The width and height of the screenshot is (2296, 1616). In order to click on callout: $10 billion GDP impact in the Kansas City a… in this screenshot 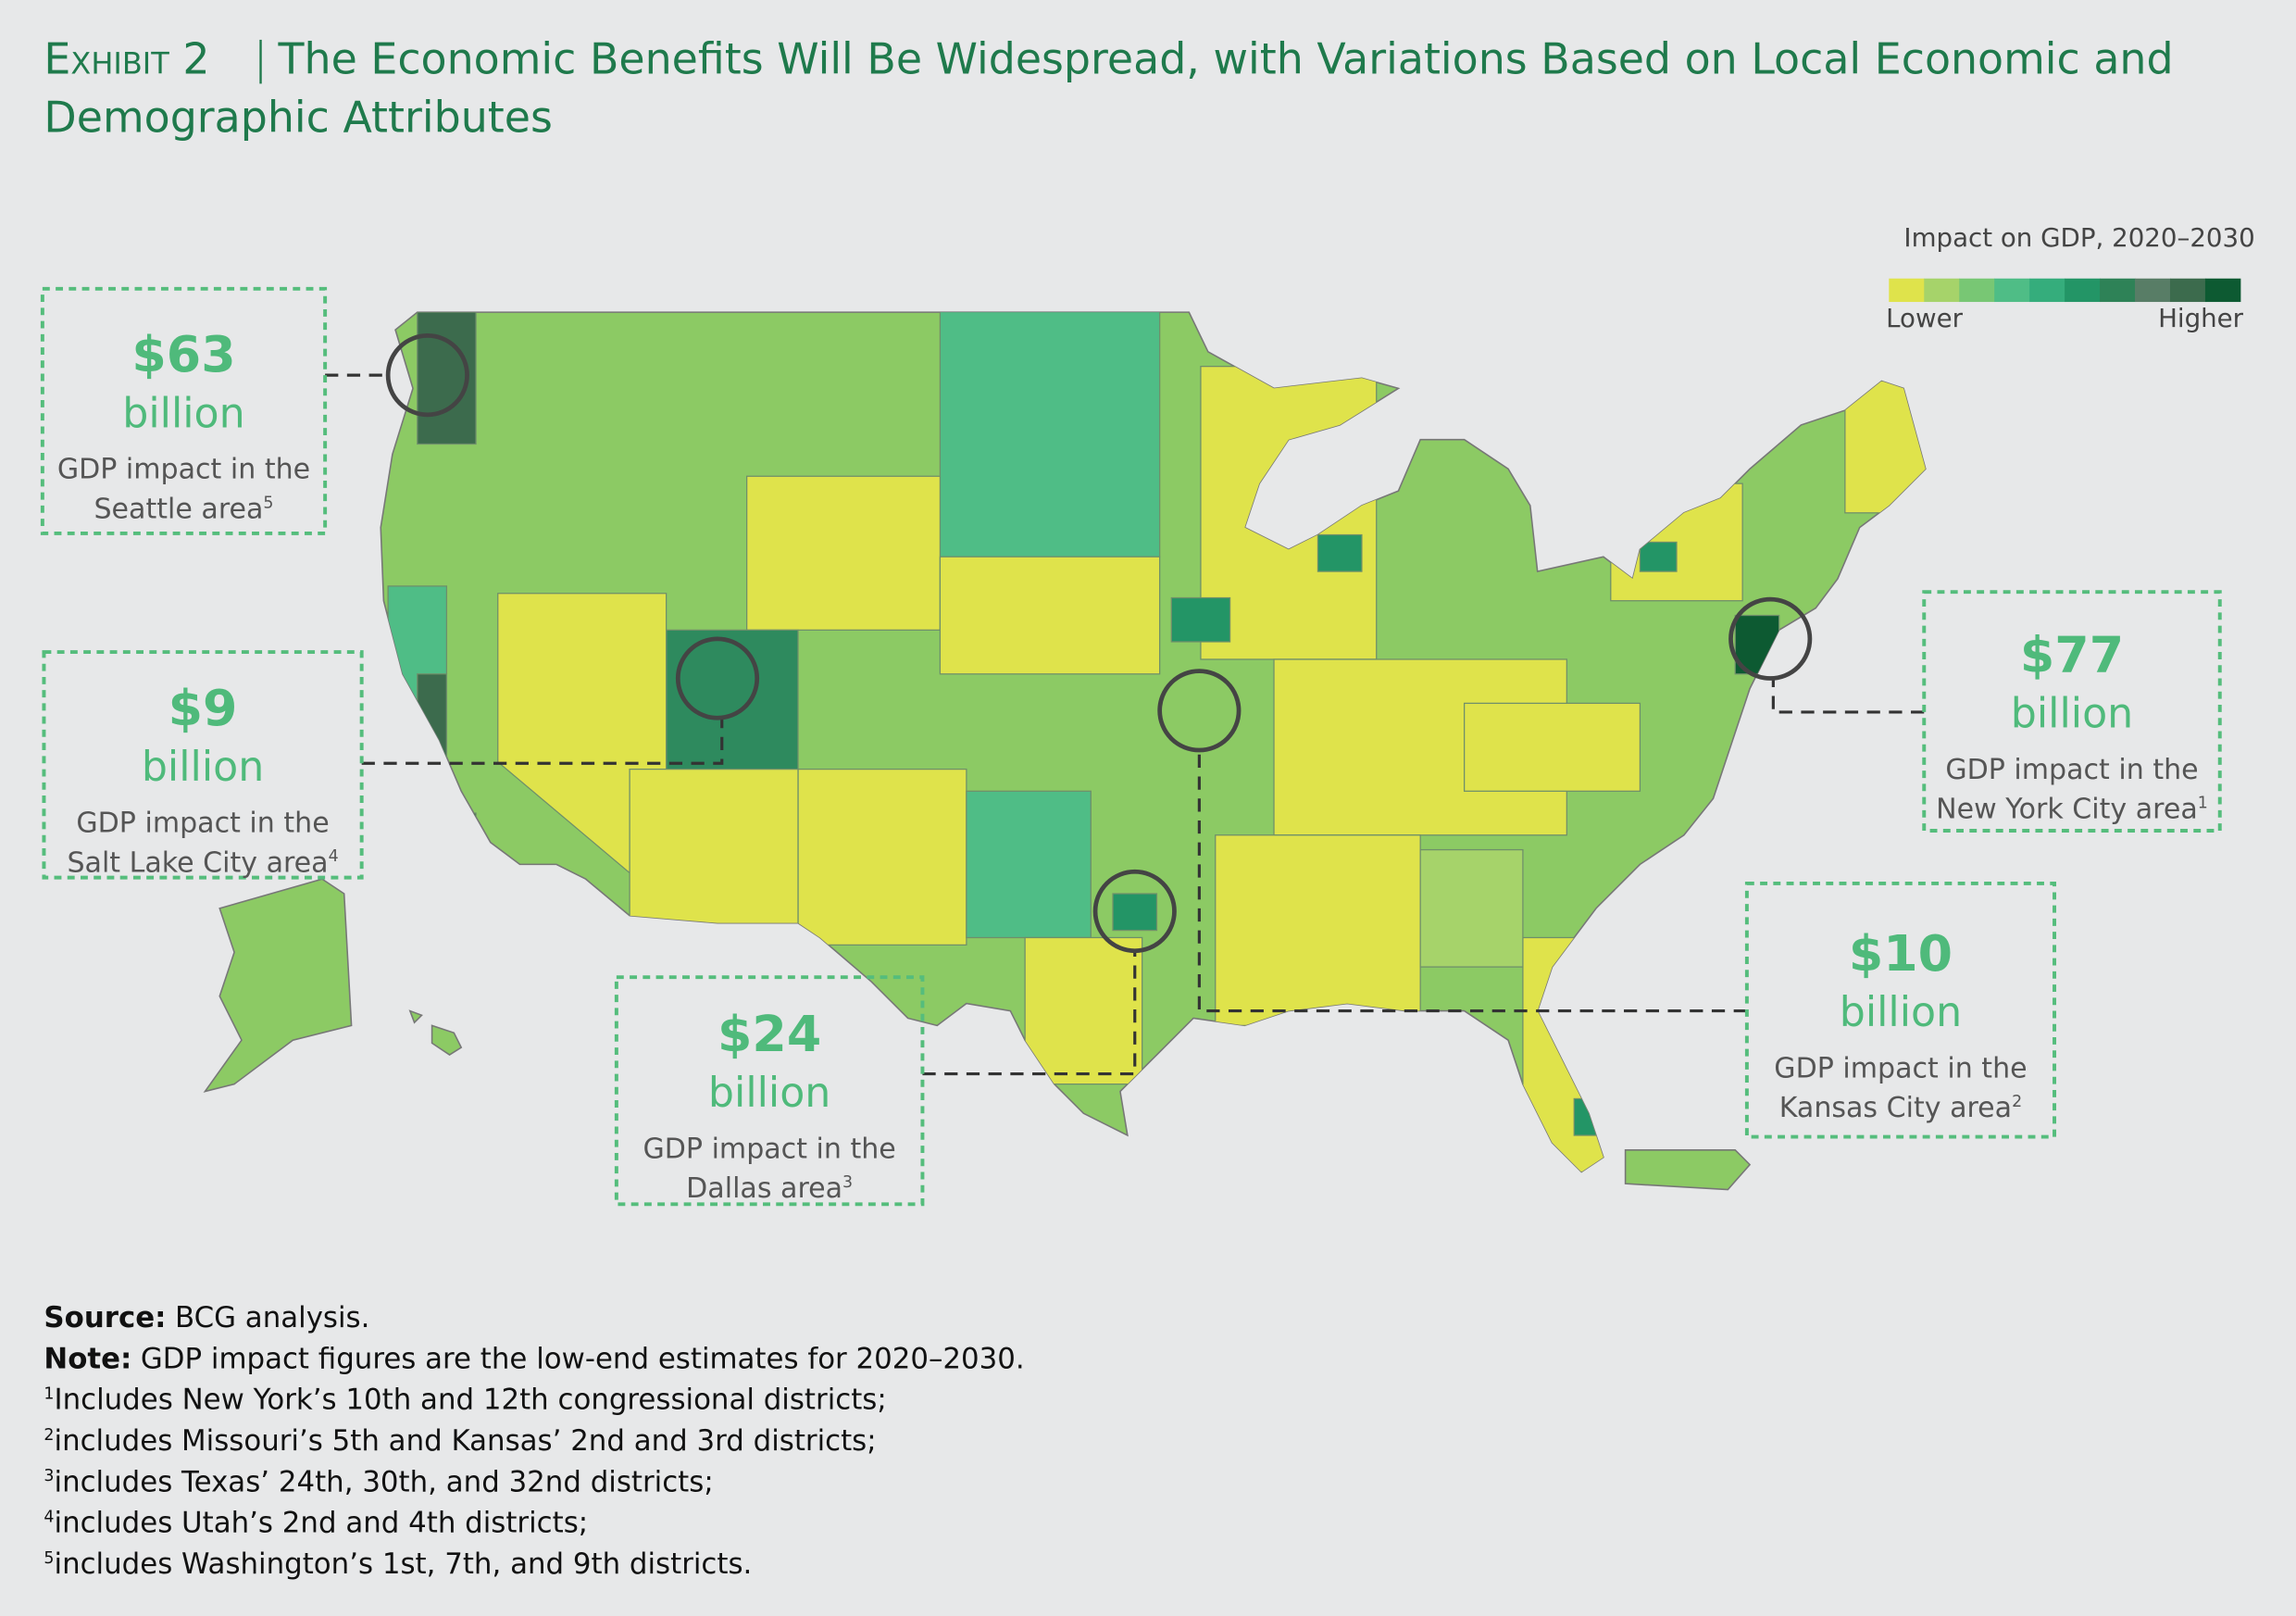, I will do `click(1607, 904)`.